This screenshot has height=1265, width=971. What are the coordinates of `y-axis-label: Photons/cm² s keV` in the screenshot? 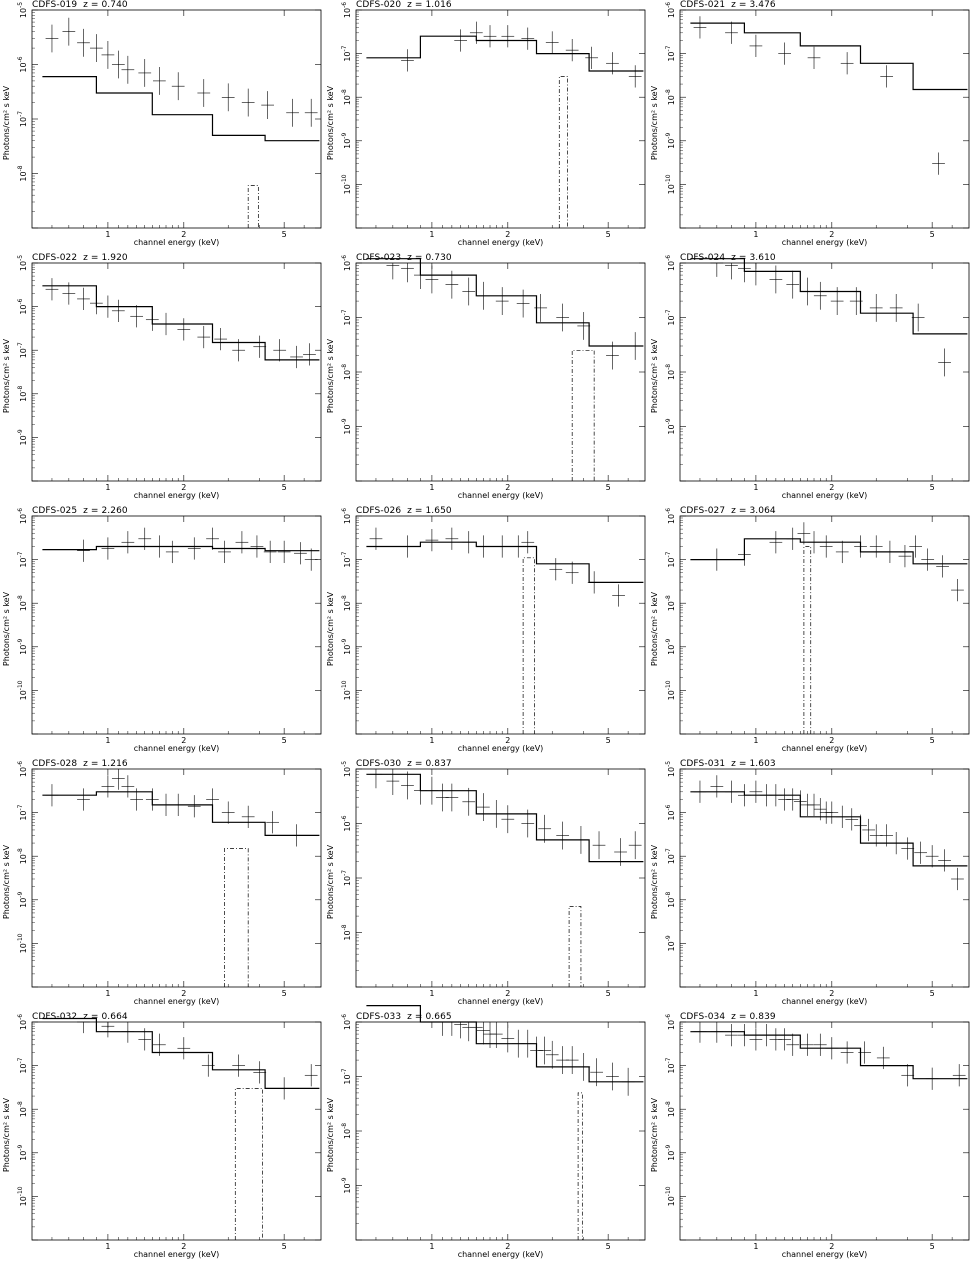 It's located at (6, 882).